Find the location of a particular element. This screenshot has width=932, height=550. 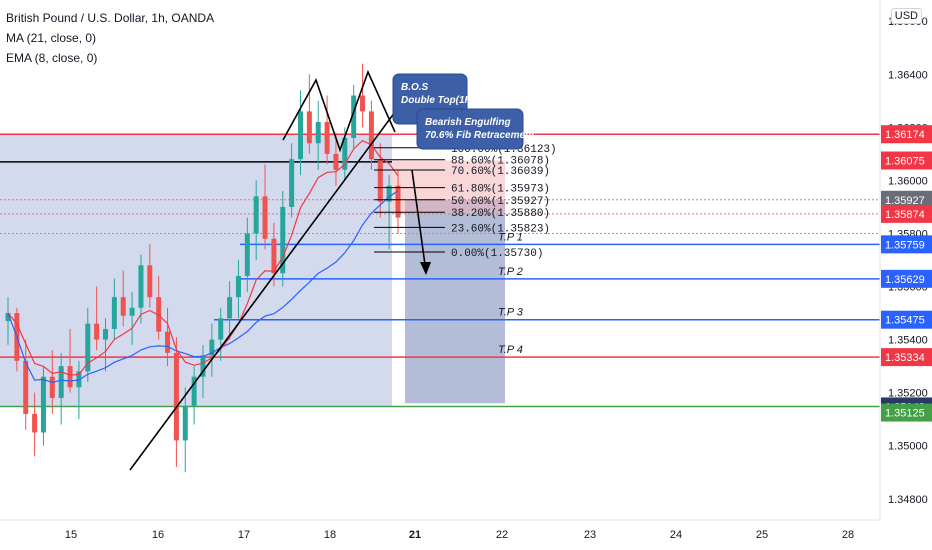

annotation-text: B.O.S is located at coordinates (415, 87).